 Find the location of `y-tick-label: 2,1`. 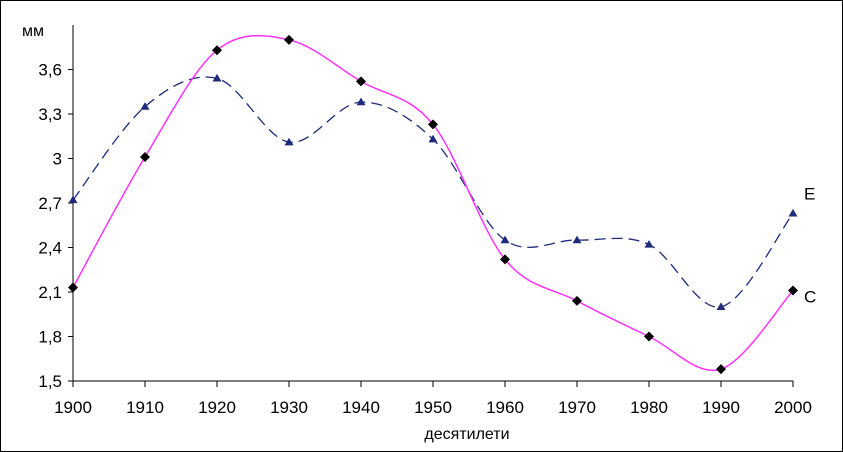

y-tick-label: 2,1 is located at coordinates (50, 292).